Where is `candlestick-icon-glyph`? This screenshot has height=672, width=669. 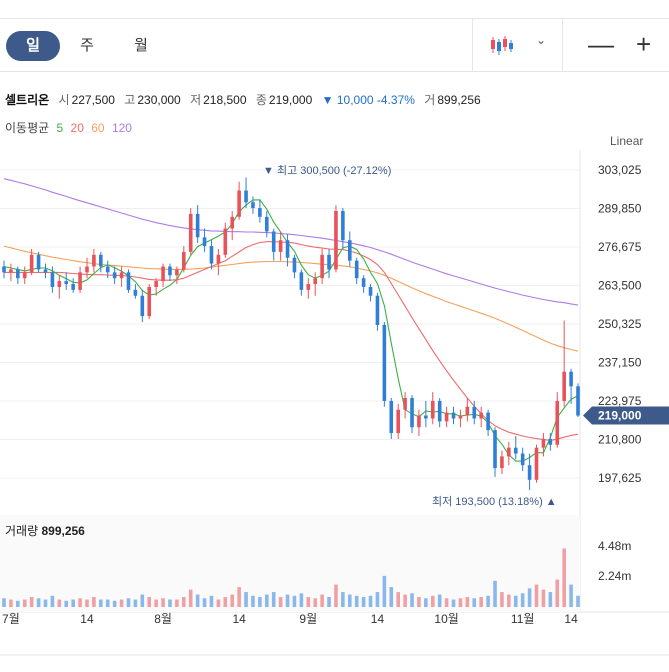 candlestick-icon-glyph is located at coordinates (502, 45).